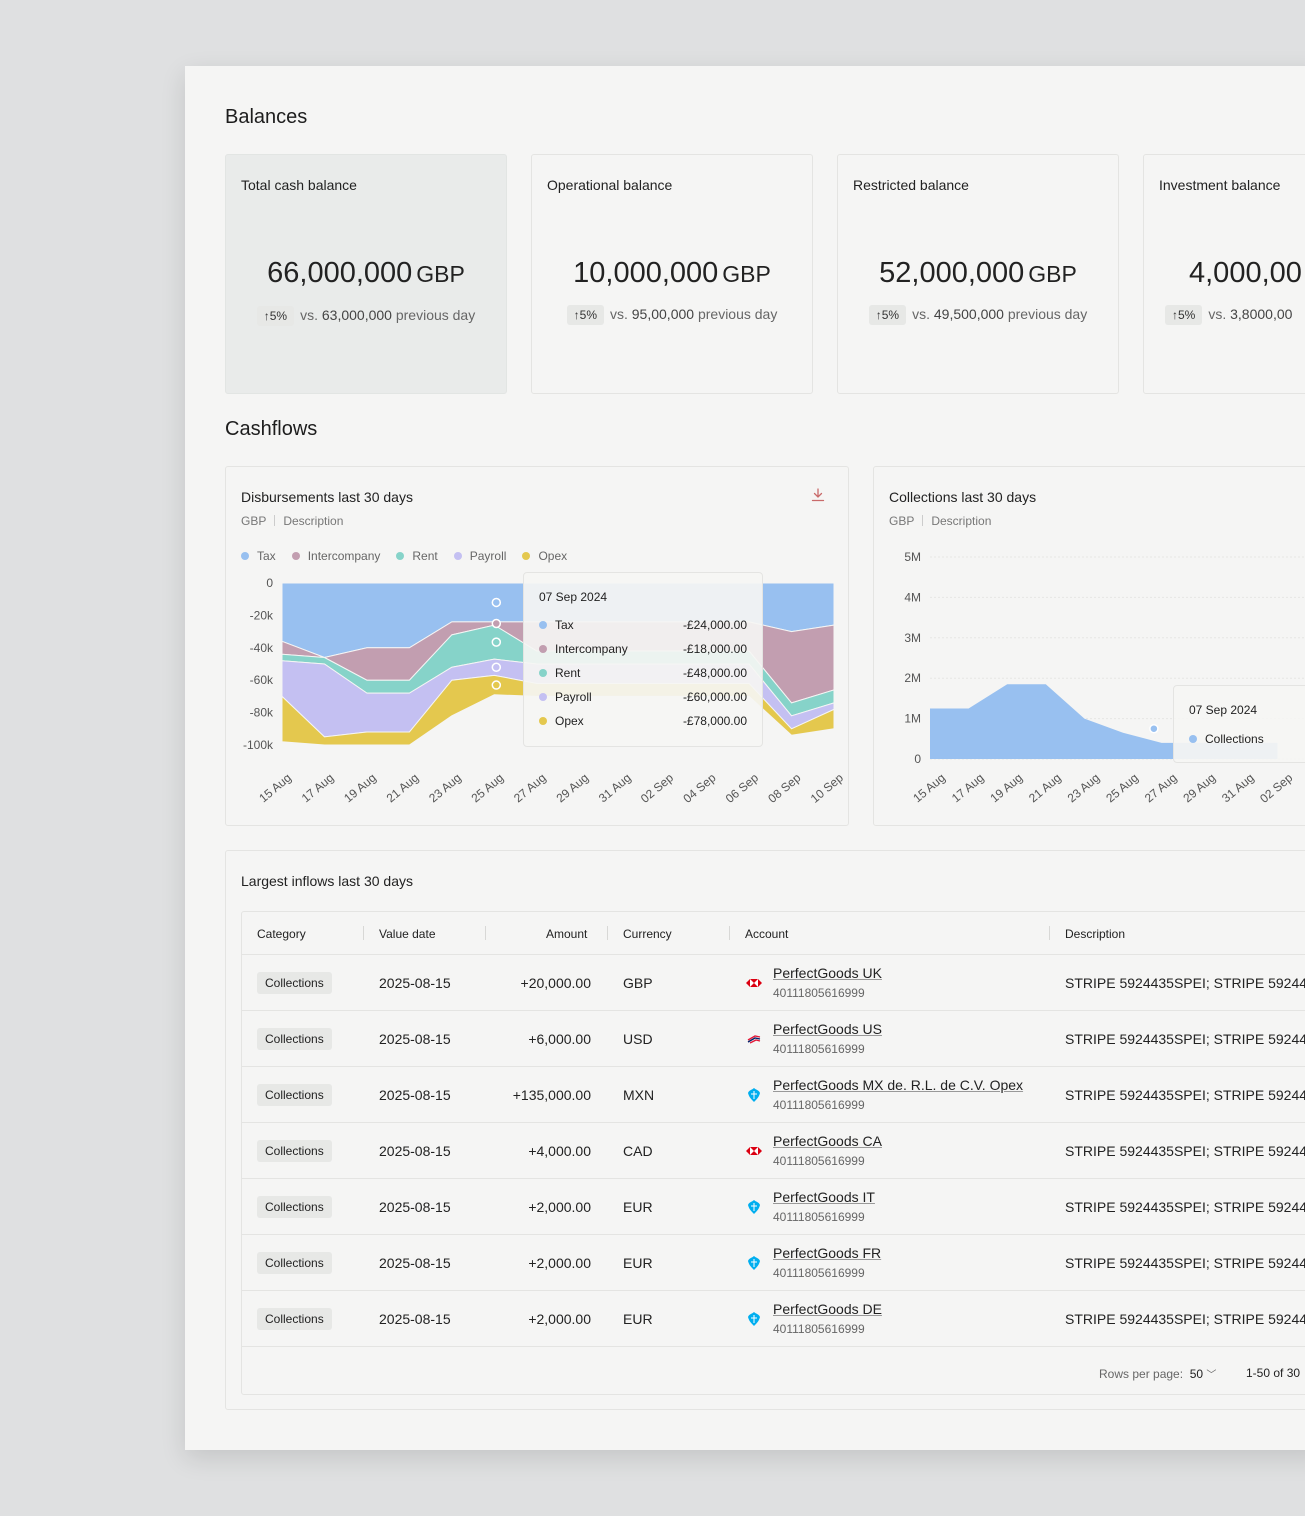 The width and height of the screenshot is (1305, 1516). I want to click on account-link: PerfectGoods IT, so click(824, 1197).